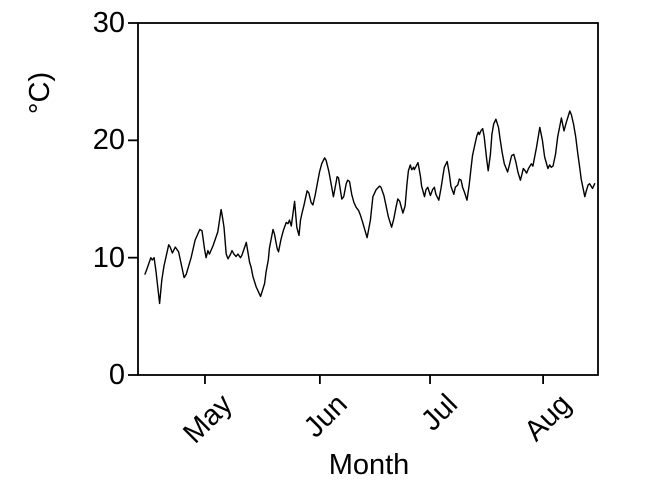 Image resolution: width=658 pixels, height=484 pixels. Describe the element at coordinates (108, 257) in the screenshot. I see `y-tick-label-10: 10` at that location.